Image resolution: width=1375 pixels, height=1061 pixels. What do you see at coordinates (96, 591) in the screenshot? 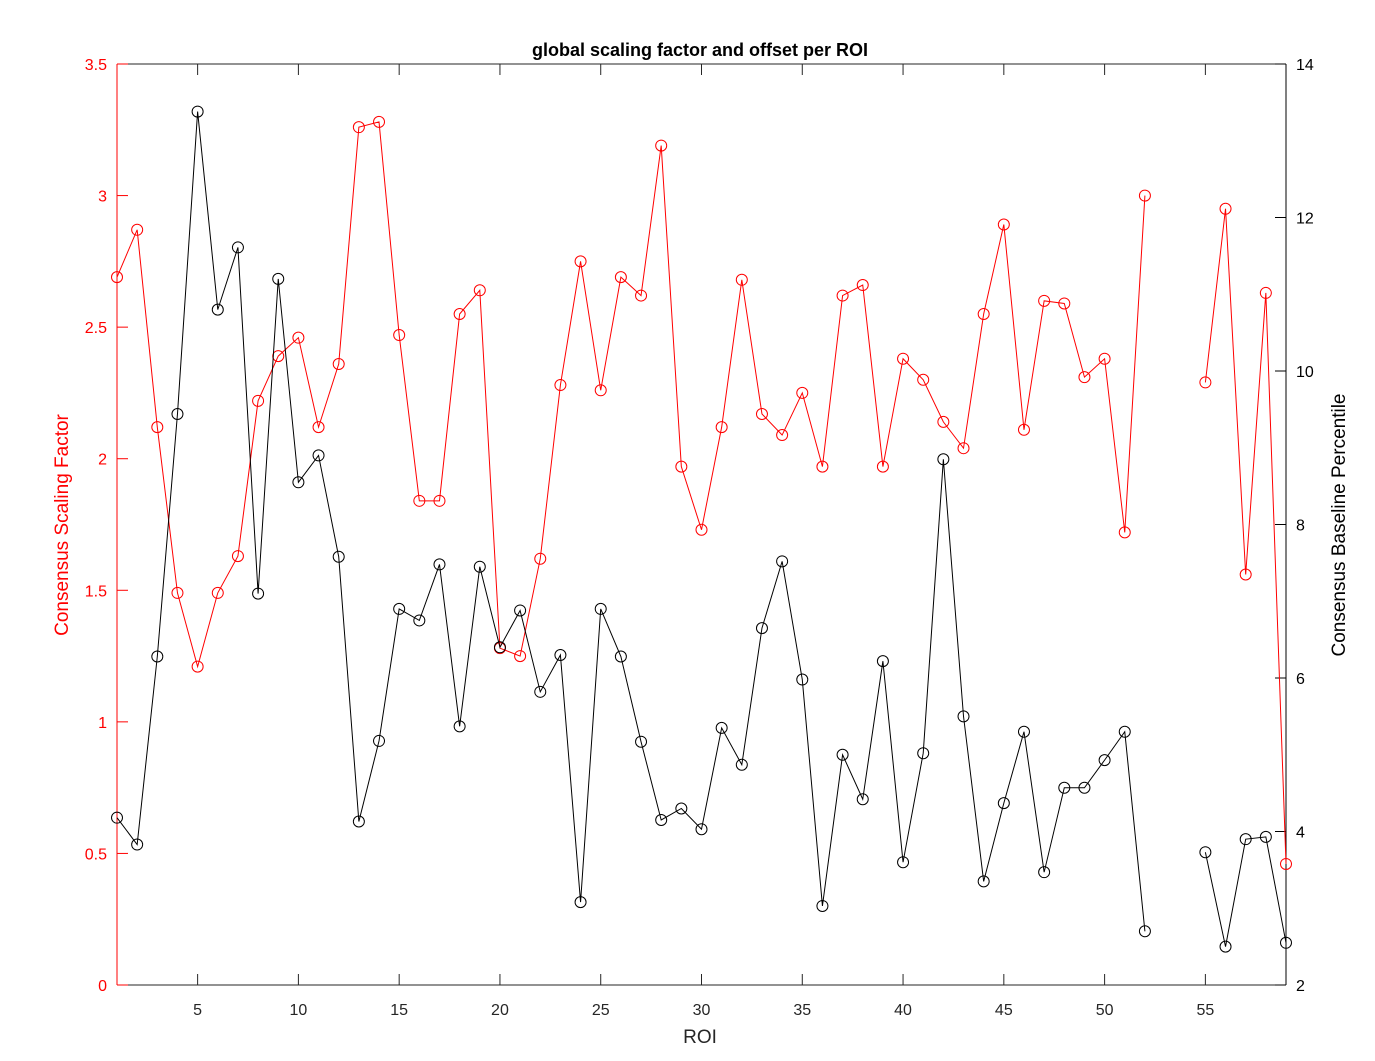
I see `left-y-tick-label: 1.5` at bounding box center [96, 591].